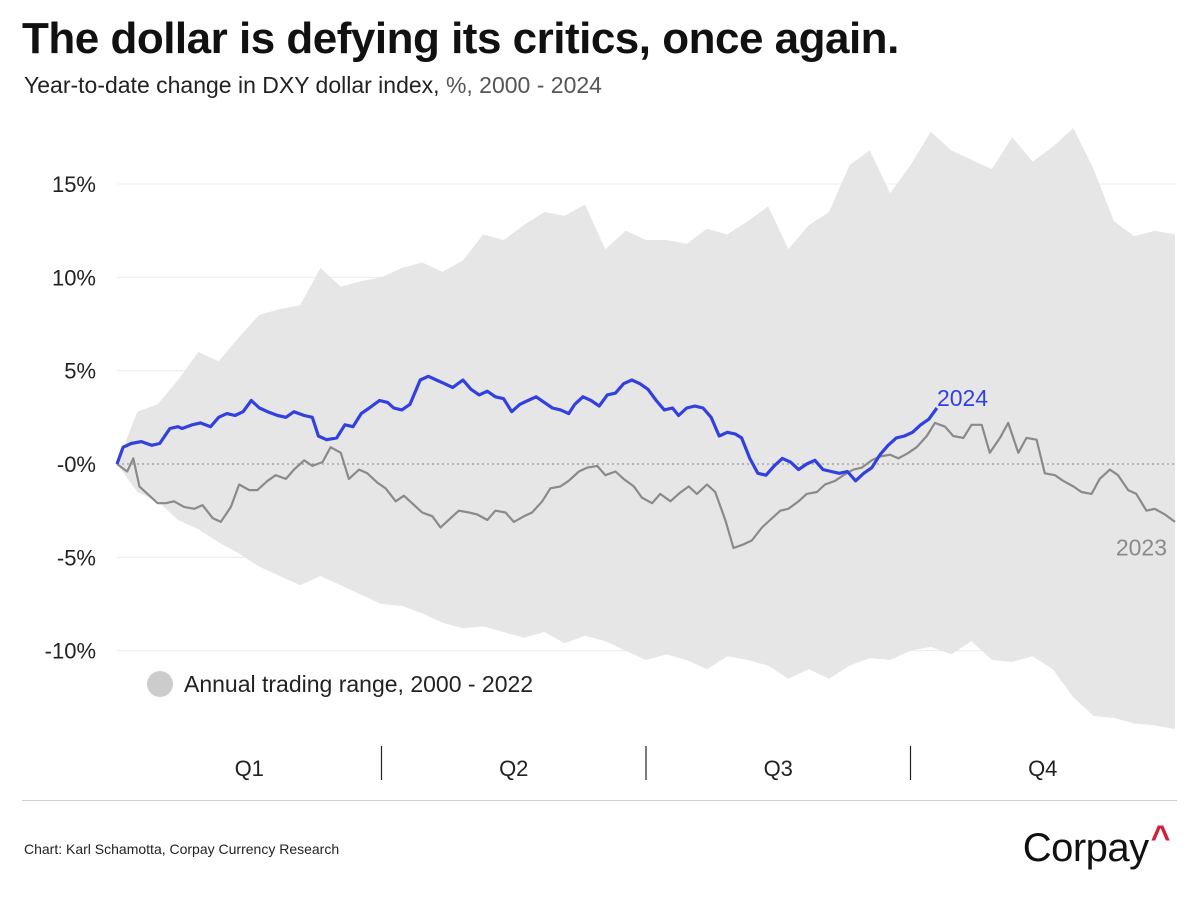 The image size is (1200, 900). I want to click on quarter-axis: Q1 Q2 Q3 Q4, so click(646, 763).